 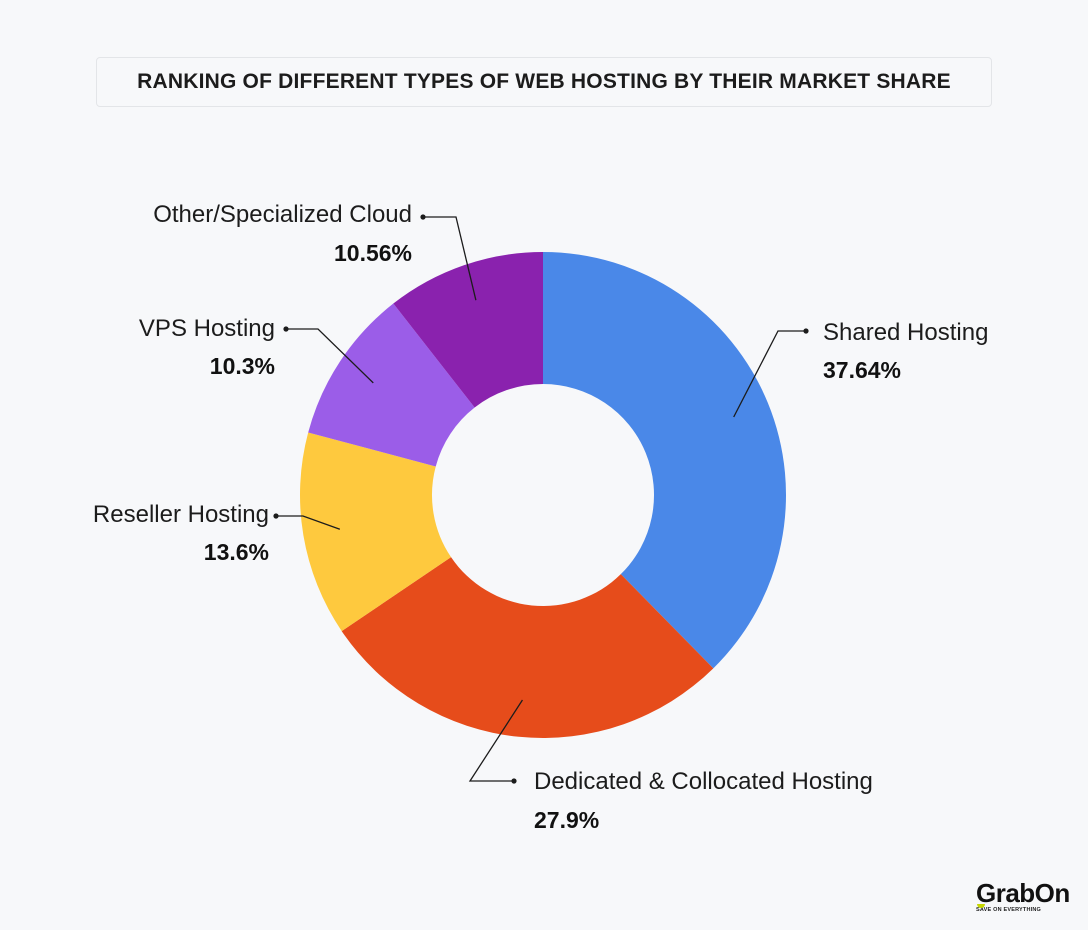 What do you see at coordinates (181, 514) in the screenshot?
I see `label-reseller-hosting: Reseller Hosting` at bounding box center [181, 514].